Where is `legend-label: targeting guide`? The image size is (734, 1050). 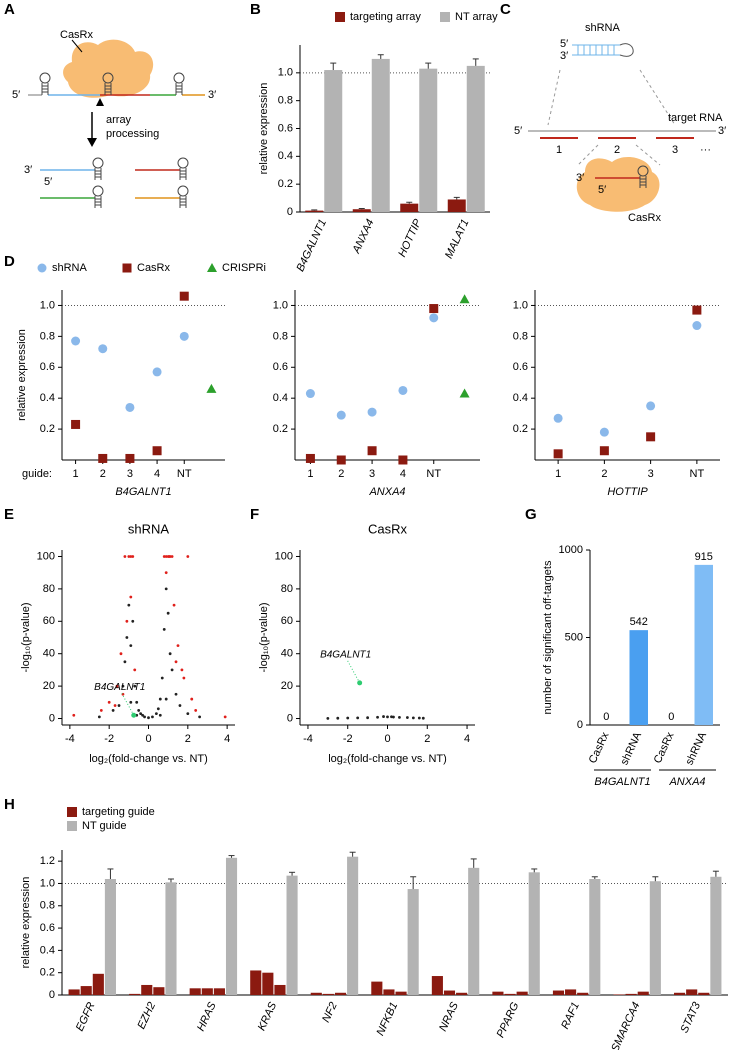 legend-label: targeting guide is located at coordinates (118, 812).